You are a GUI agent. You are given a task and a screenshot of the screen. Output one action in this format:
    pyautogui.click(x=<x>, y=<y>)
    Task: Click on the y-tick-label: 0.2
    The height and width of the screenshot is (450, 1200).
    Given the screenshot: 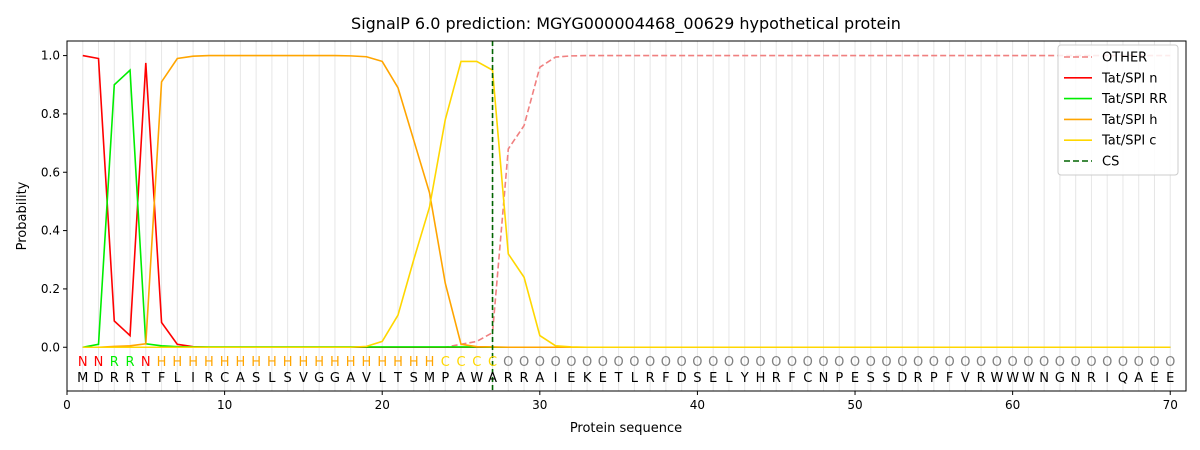 What is the action you would take?
    pyautogui.click(x=50, y=289)
    